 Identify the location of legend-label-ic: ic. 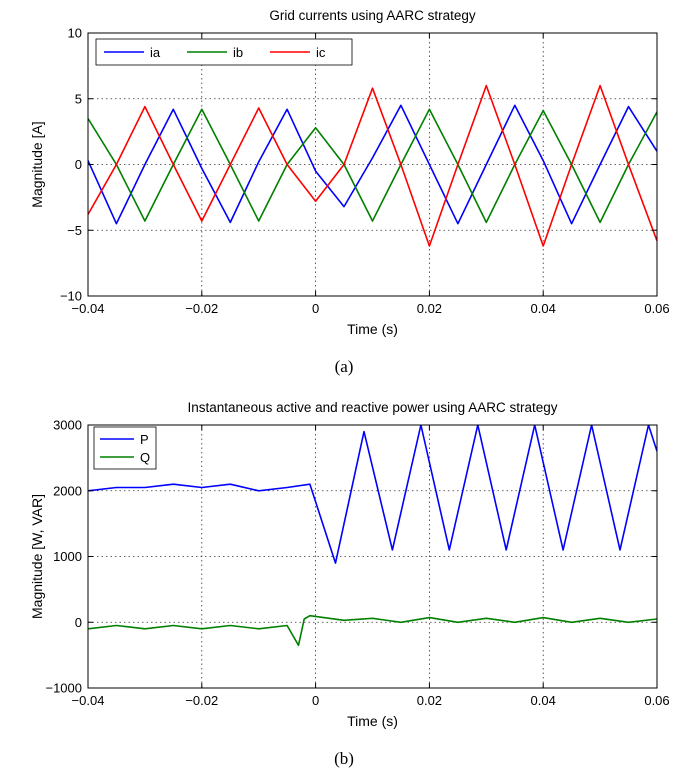
(321, 52).